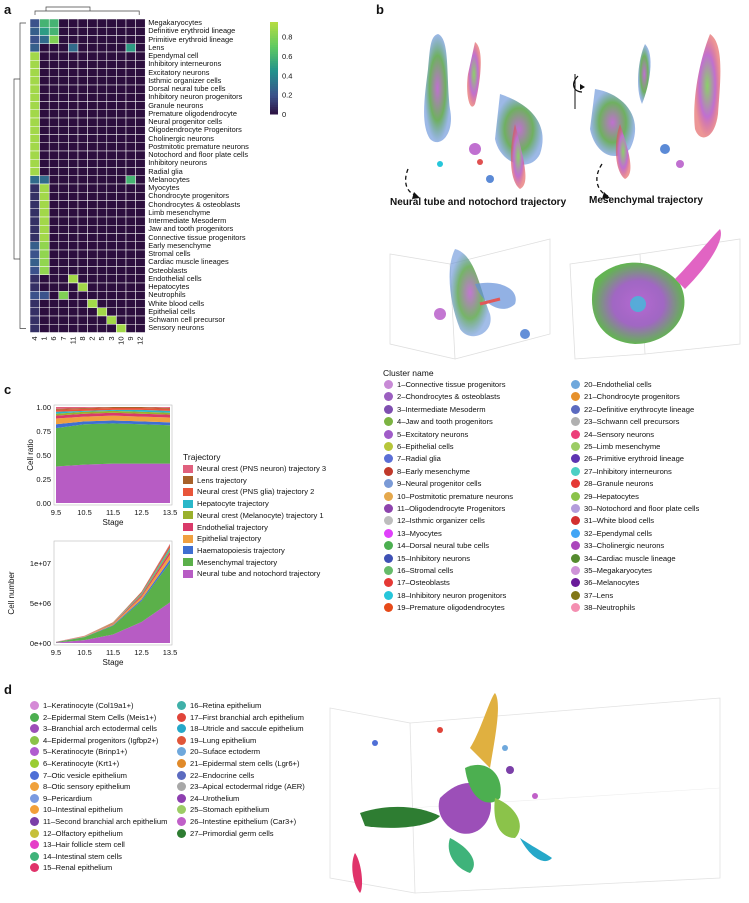  Describe the element at coordinates (412, 459) in the screenshot. I see `cluster-legend-item: 7–Radial glia` at that location.